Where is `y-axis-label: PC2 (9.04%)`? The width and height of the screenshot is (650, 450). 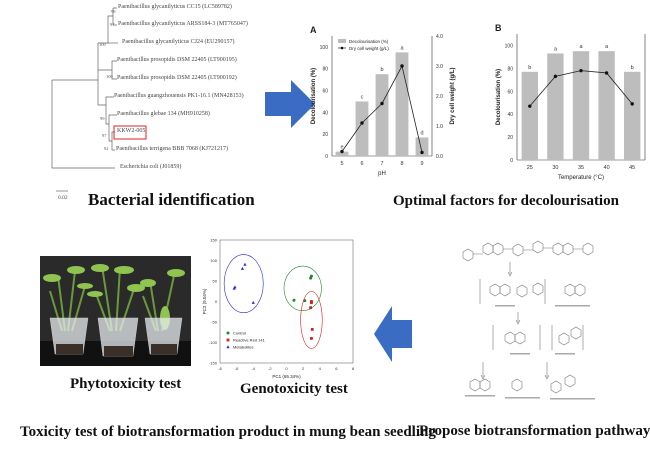
y-axis-label: PC2 (9.04%) is located at coordinates (204, 301).